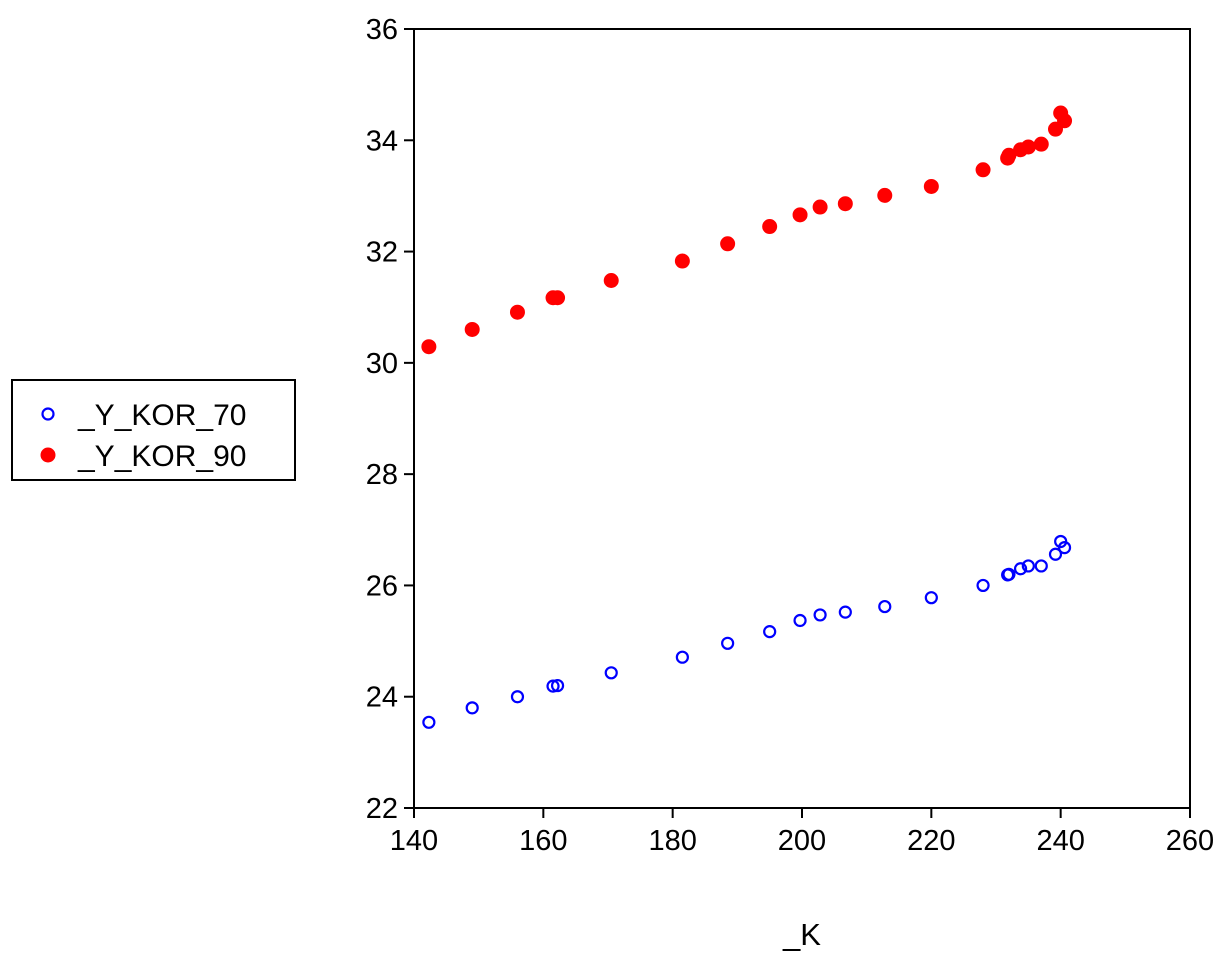 The image size is (1227, 962). What do you see at coordinates (931, 841) in the screenshot?
I see `x-tick-label: 220` at bounding box center [931, 841].